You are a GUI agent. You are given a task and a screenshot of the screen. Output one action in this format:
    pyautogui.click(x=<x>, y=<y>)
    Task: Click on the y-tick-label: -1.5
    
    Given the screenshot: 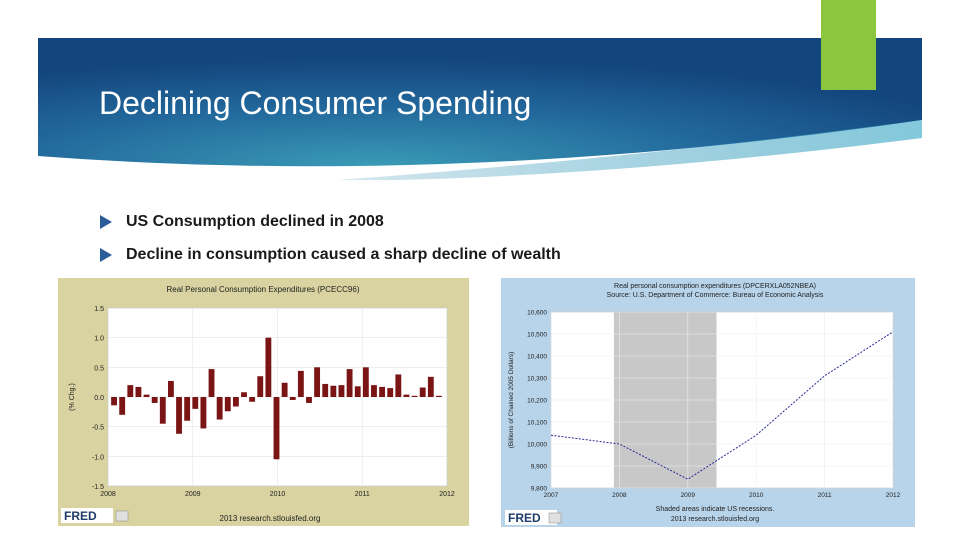 What is the action you would take?
    pyautogui.click(x=98, y=487)
    